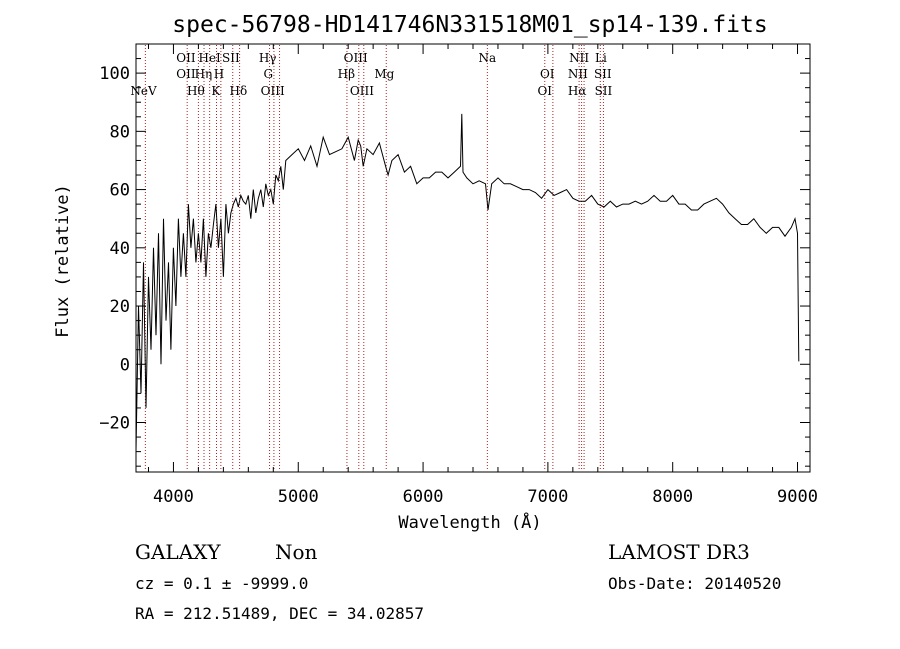  Describe the element at coordinates (114, 424) in the screenshot. I see `y-tick-label: −20` at that location.